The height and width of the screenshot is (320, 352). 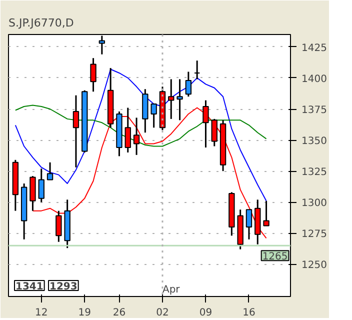 I want to click on ref-line-label: 1265, so click(x=275, y=257).